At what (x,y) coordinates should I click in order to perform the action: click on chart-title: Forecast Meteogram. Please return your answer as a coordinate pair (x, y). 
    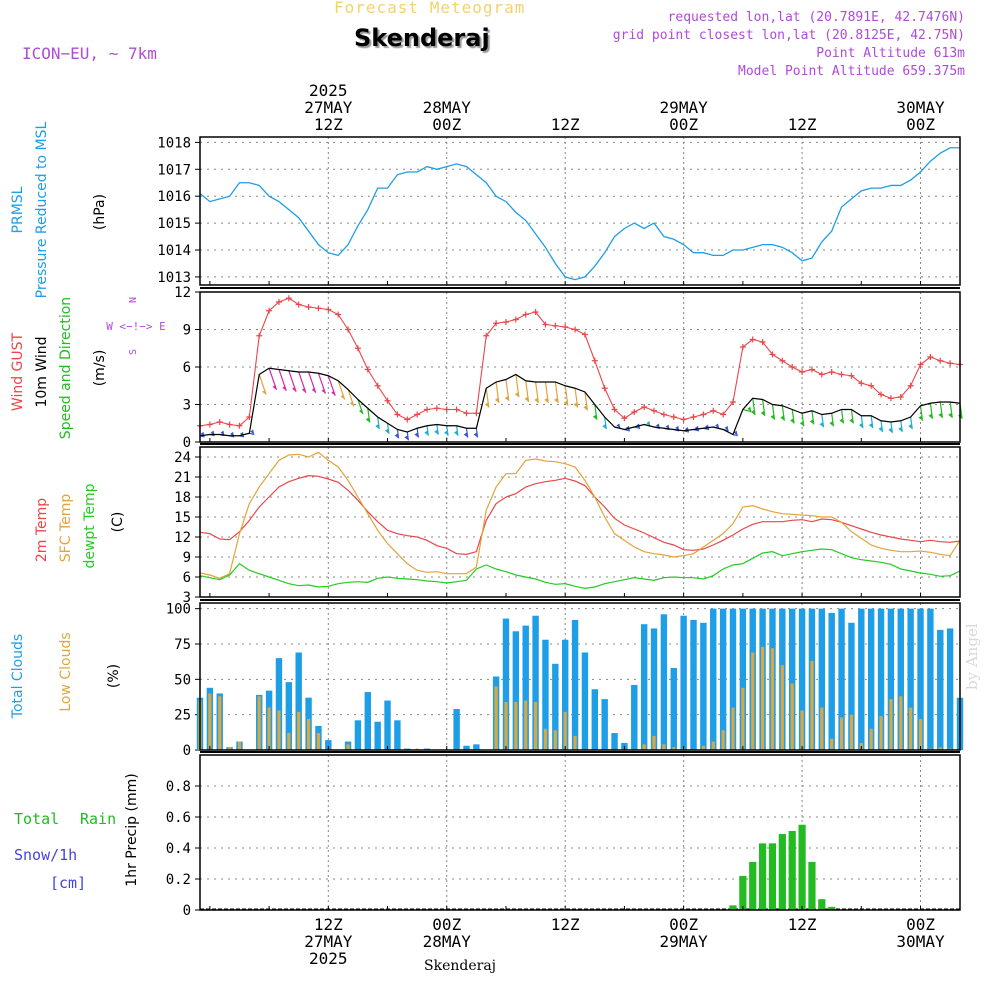
    Looking at the image, I should click on (430, 8).